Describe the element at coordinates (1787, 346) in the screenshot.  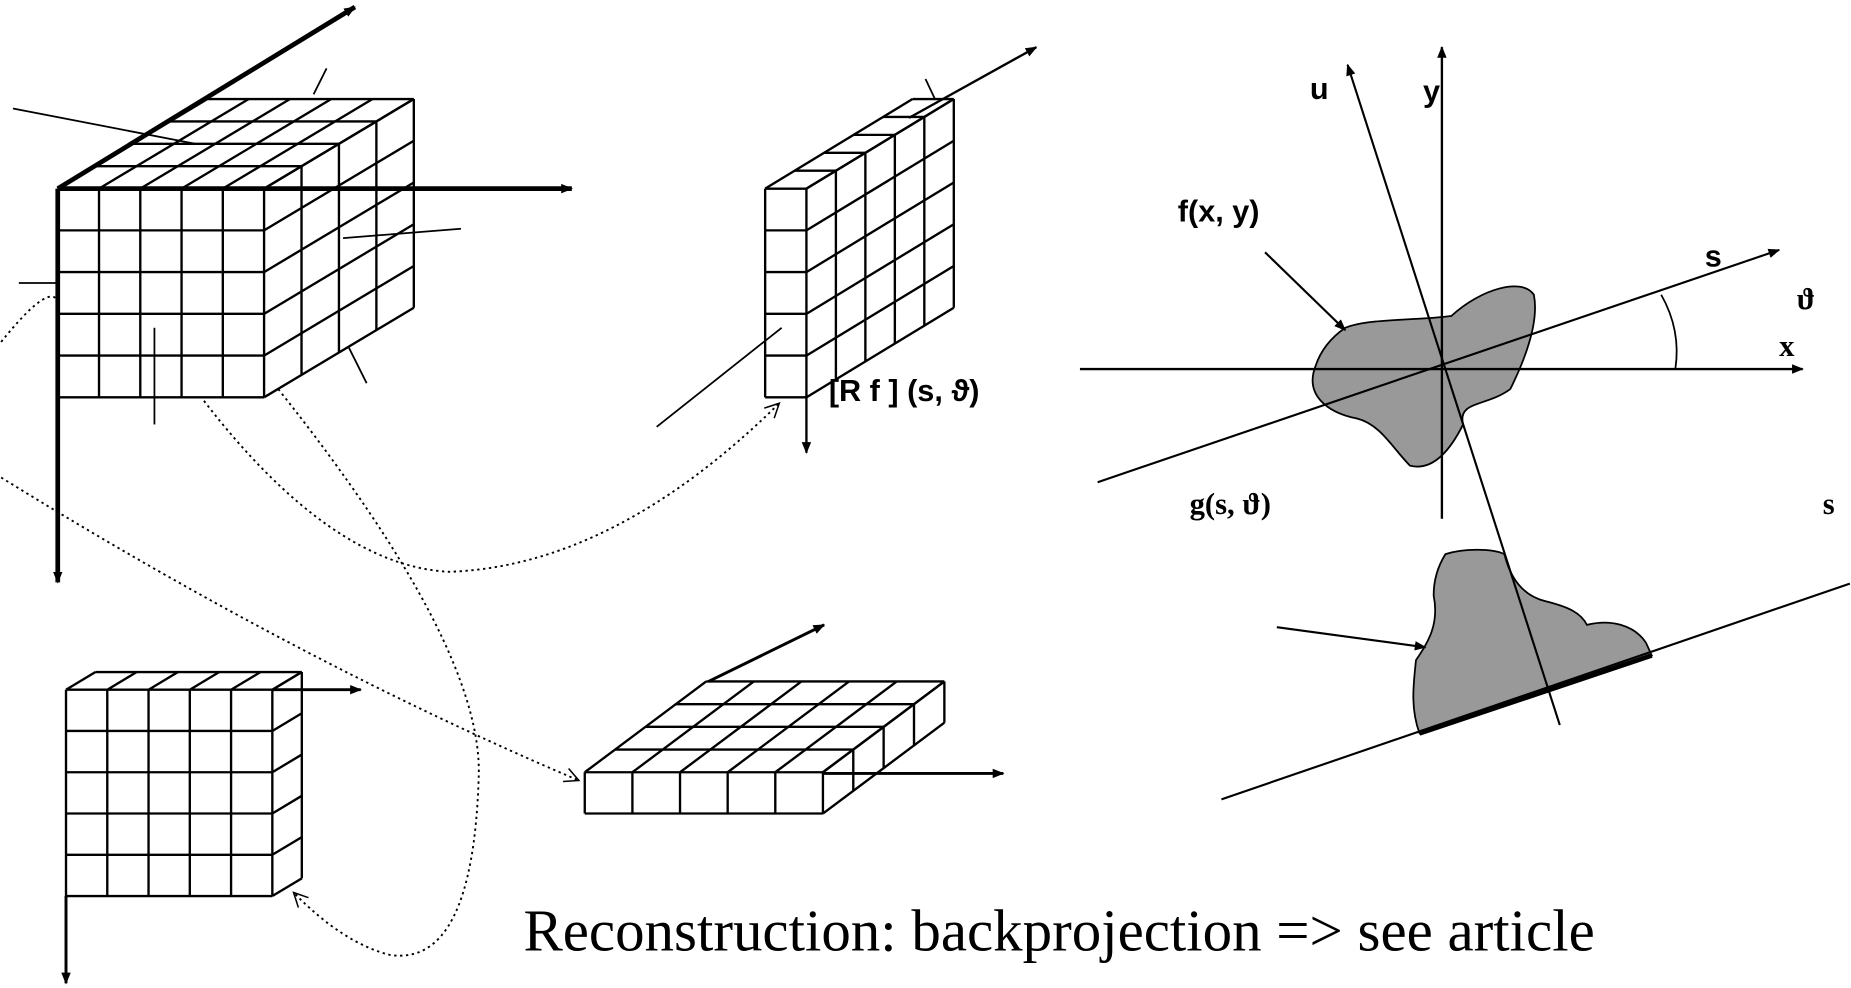
I see `label-x: x` at that location.